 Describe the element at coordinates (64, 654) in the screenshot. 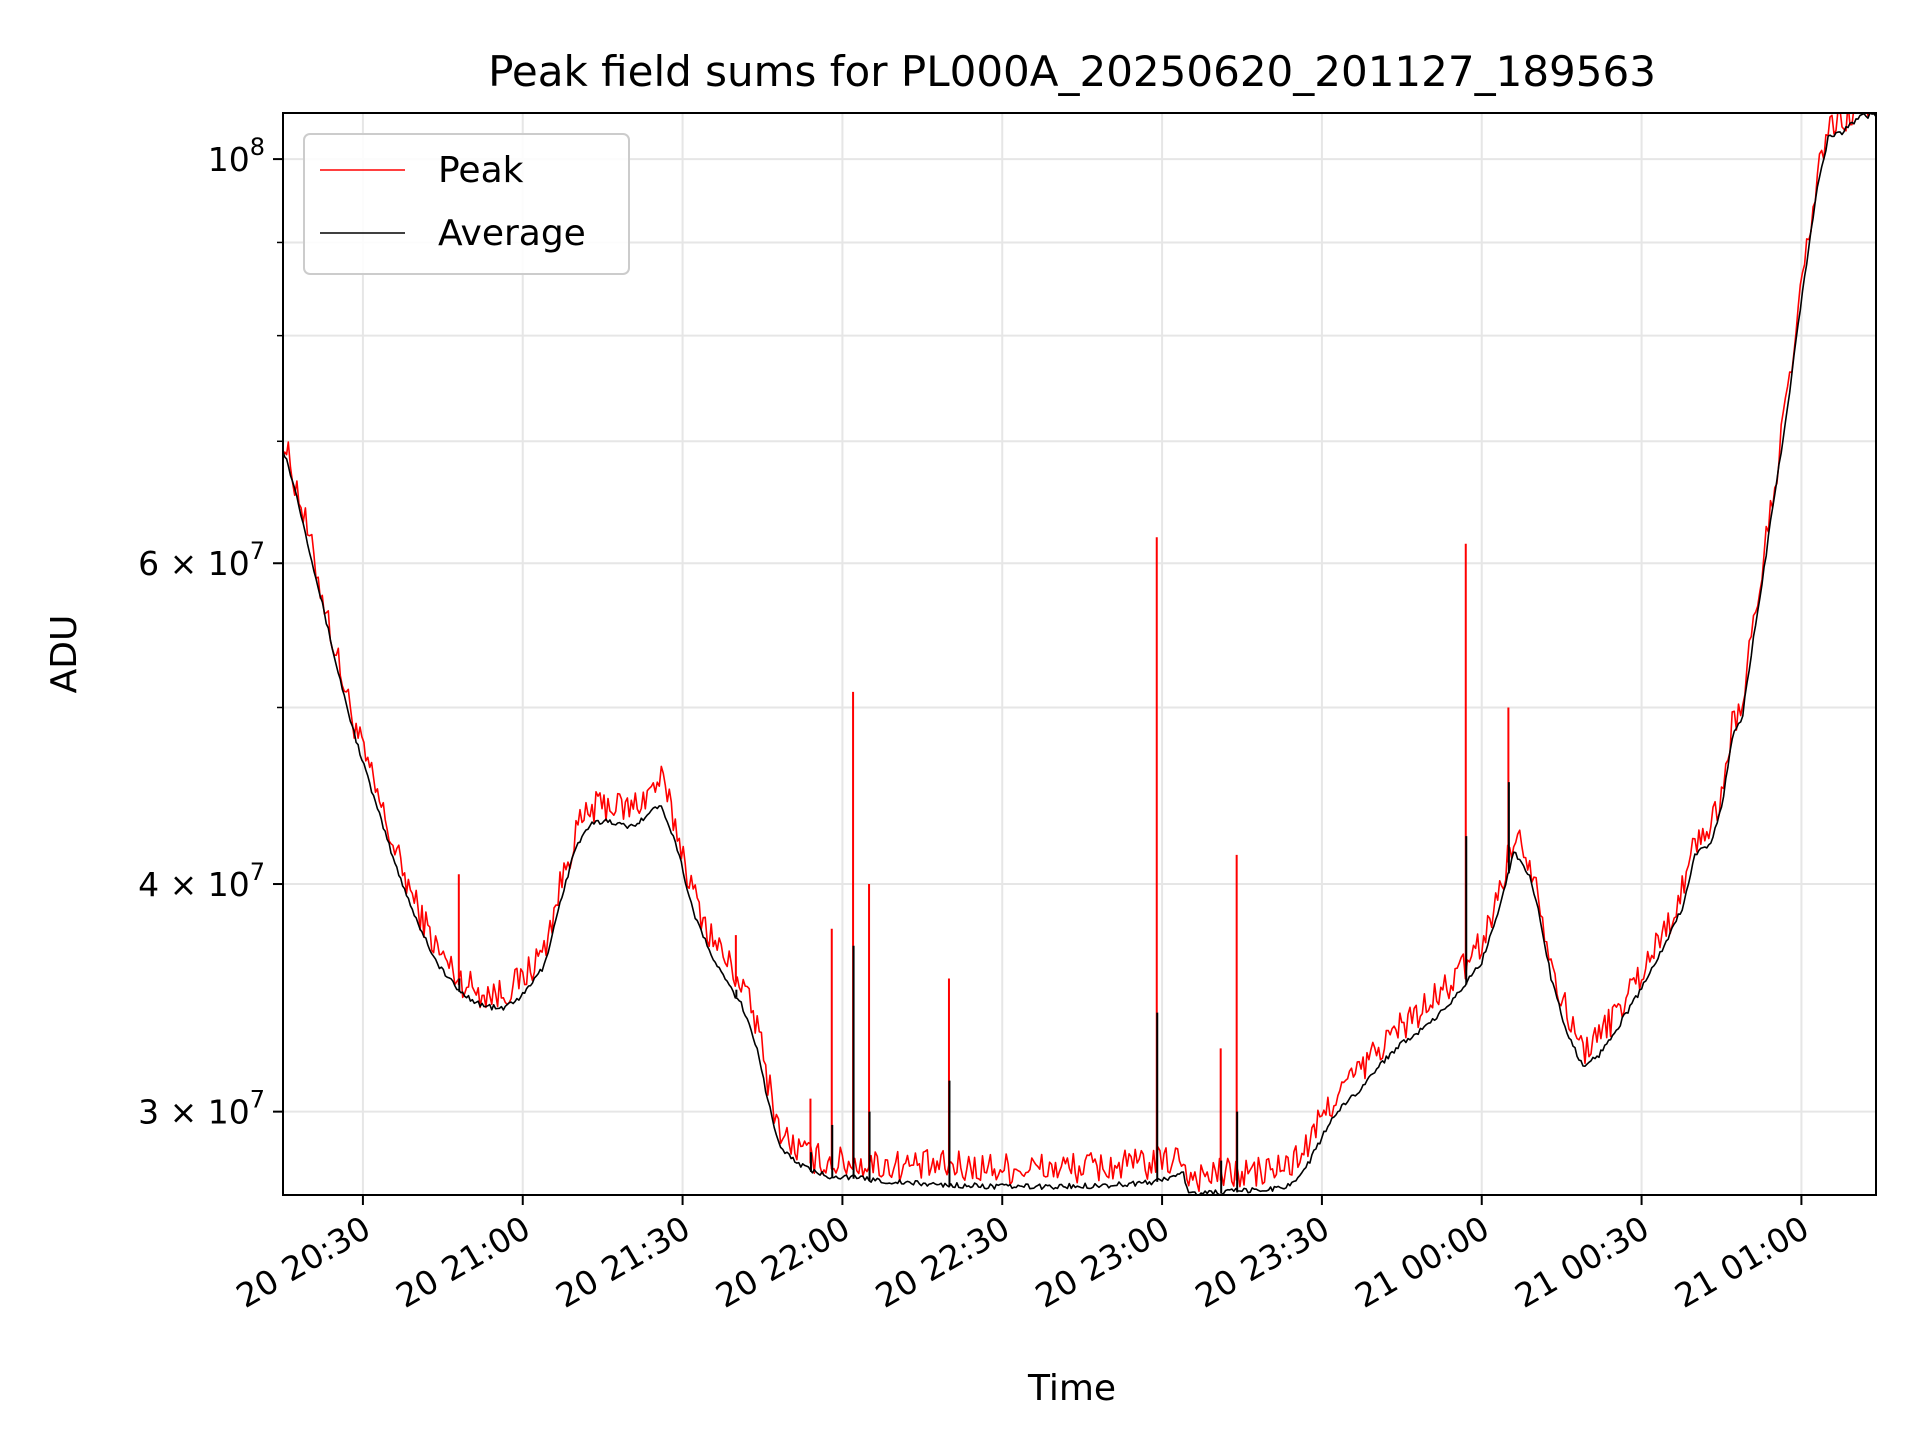

I see `y-axis-label: ADU` at that location.